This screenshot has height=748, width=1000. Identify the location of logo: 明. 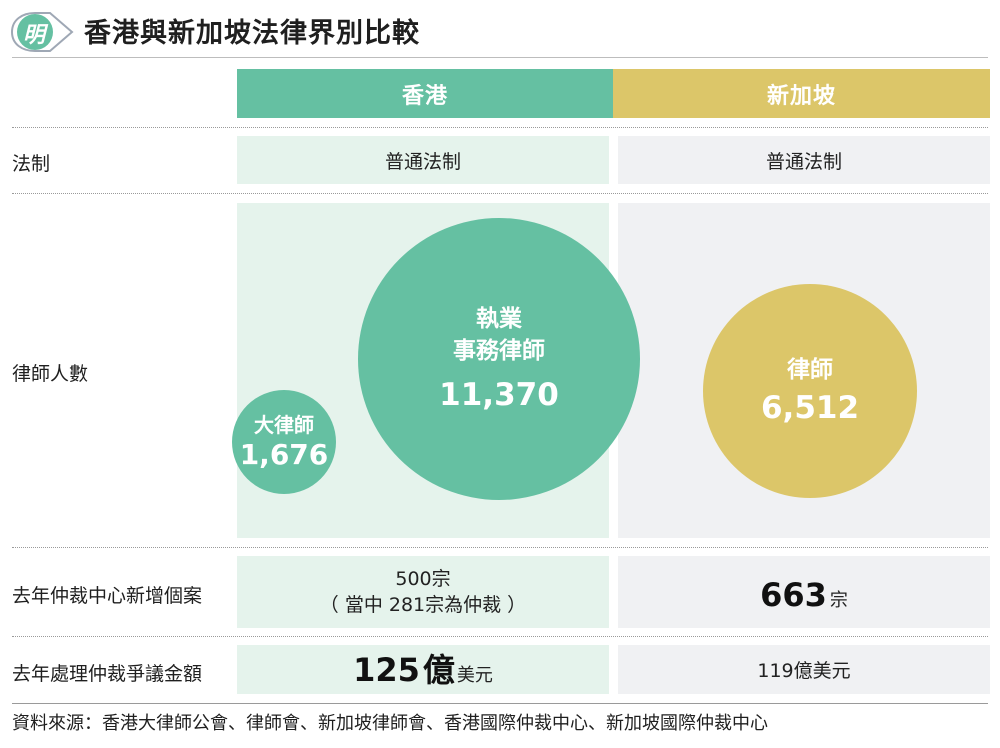
(41, 32).